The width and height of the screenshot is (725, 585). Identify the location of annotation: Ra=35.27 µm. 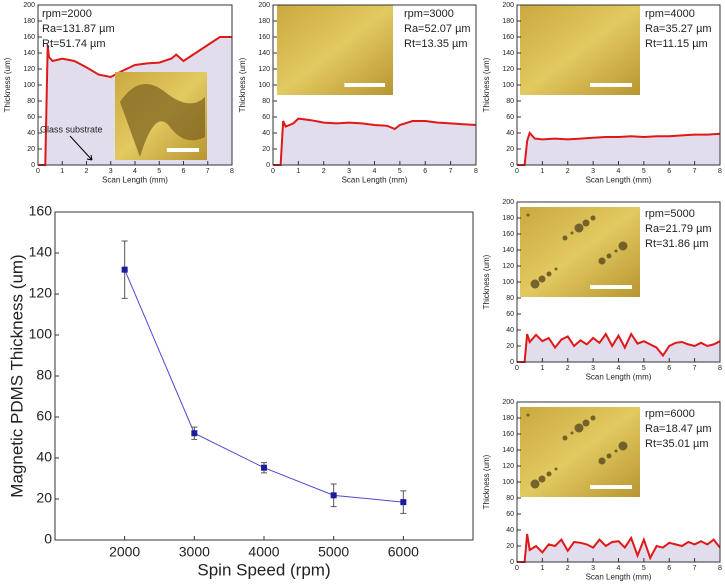
(678, 29).